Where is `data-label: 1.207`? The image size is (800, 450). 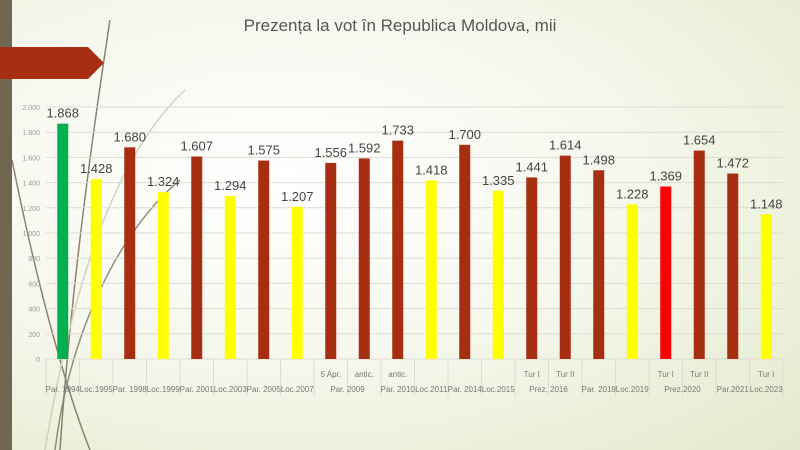 data-label: 1.207 is located at coordinates (297, 196).